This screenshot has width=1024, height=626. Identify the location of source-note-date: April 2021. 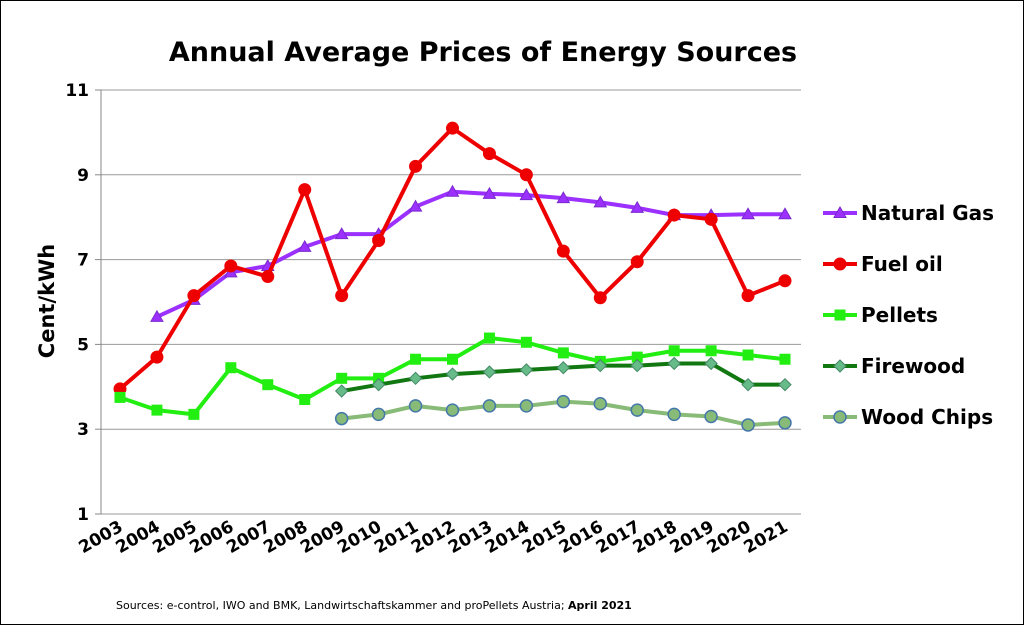
(600, 605).